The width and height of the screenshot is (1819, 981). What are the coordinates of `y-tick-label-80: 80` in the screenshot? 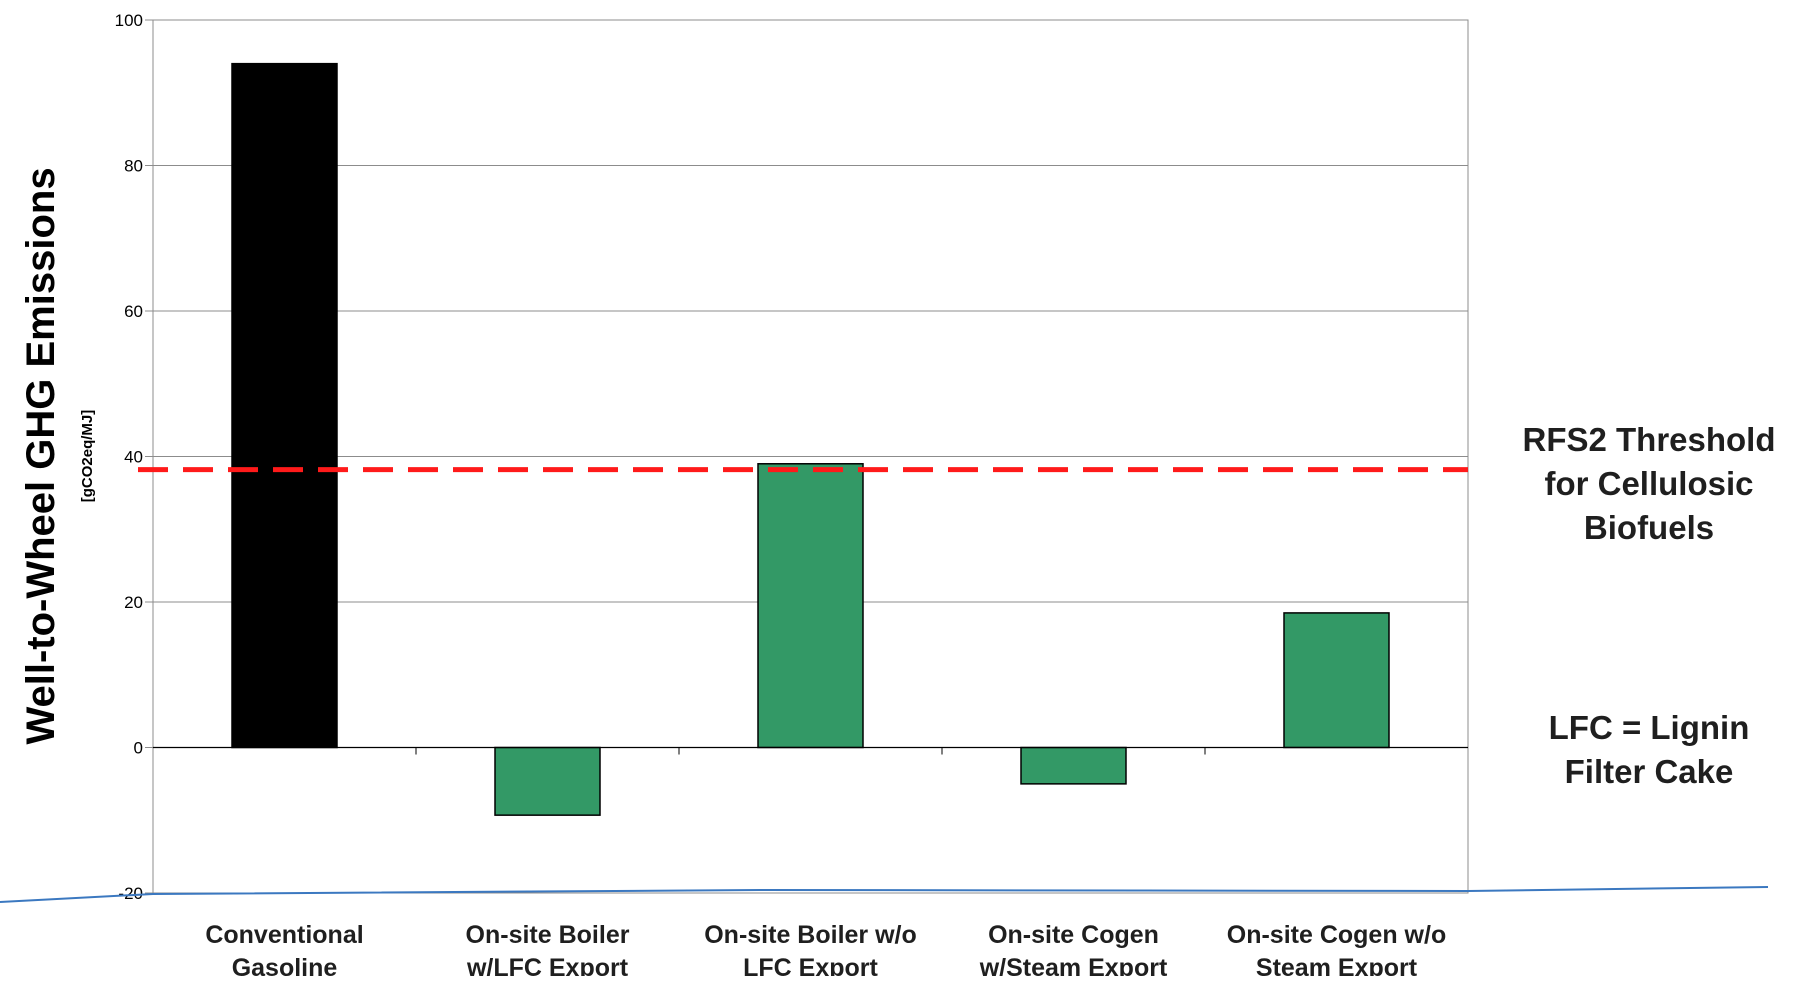 It's located at (133, 166).